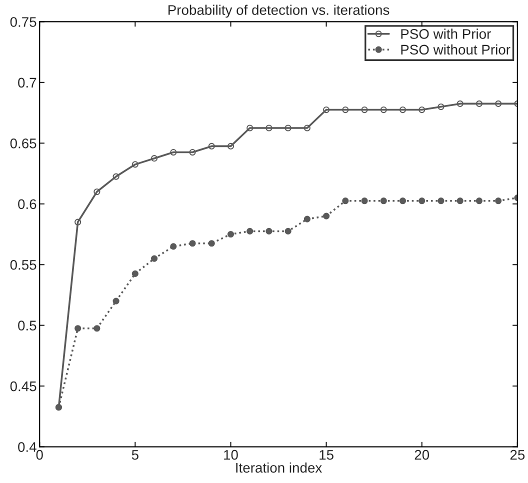  What do you see at coordinates (27, 447) in the screenshot?
I see `y-tick-label: 0.4` at bounding box center [27, 447].